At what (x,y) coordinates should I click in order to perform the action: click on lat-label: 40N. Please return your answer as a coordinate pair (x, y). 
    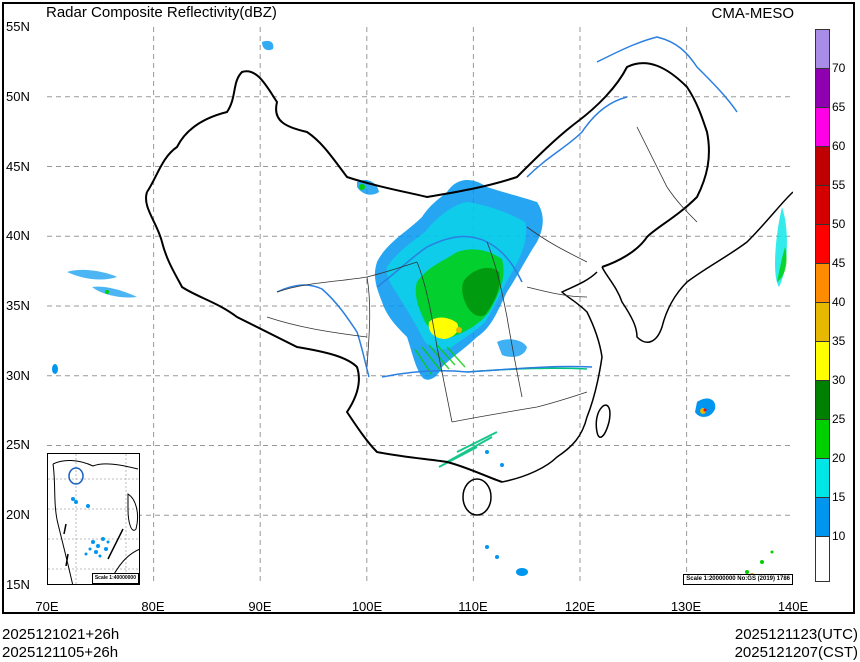
    Looking at the image, I should click on (18, 235).